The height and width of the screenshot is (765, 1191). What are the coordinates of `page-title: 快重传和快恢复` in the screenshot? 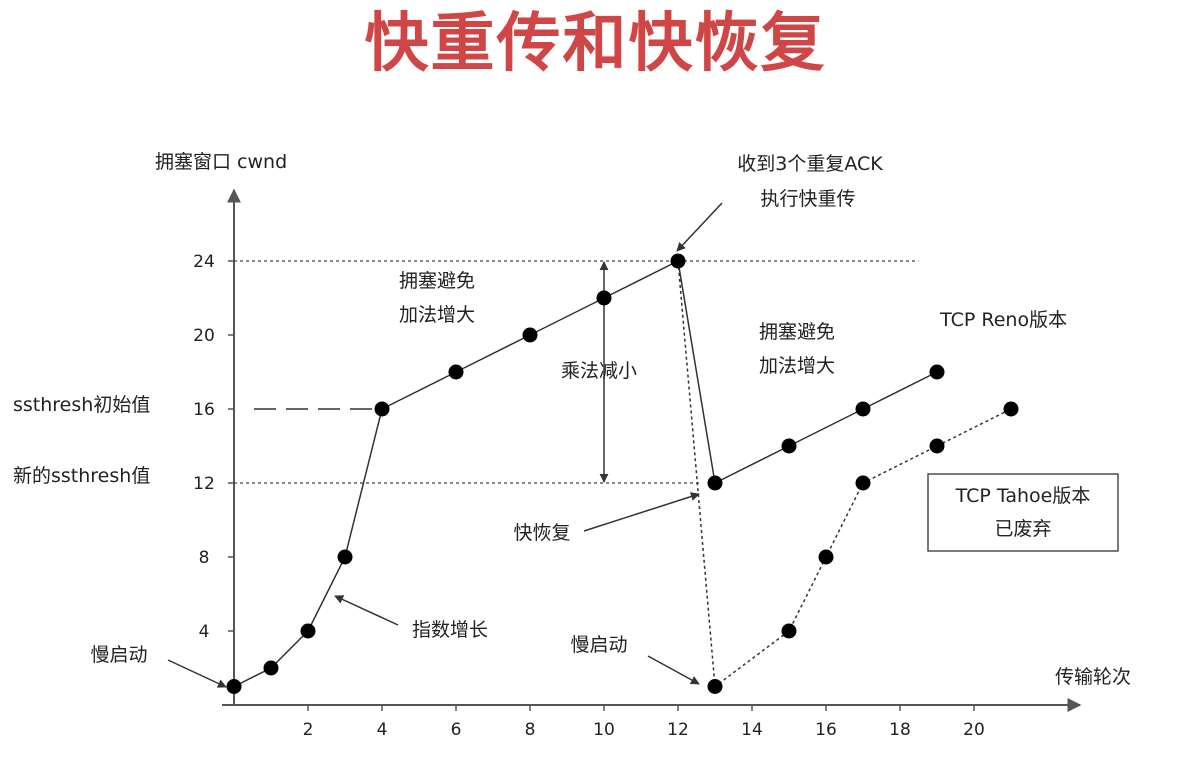 It's located at (595, 44).